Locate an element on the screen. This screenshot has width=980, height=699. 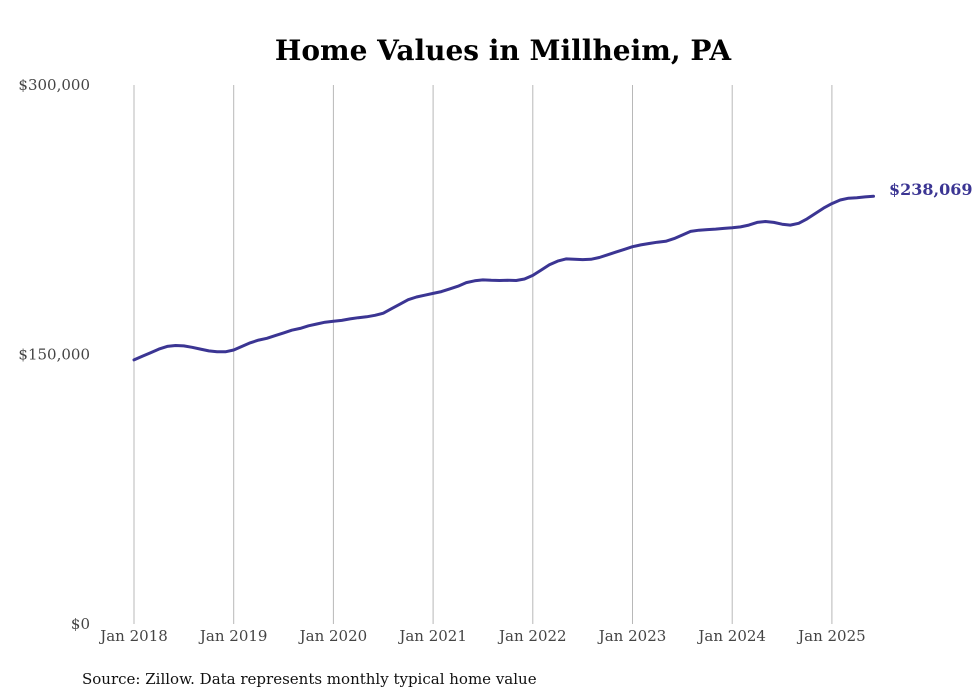
chart-title: Home Values in Millheim, PA is located at coordinates (504, 50).